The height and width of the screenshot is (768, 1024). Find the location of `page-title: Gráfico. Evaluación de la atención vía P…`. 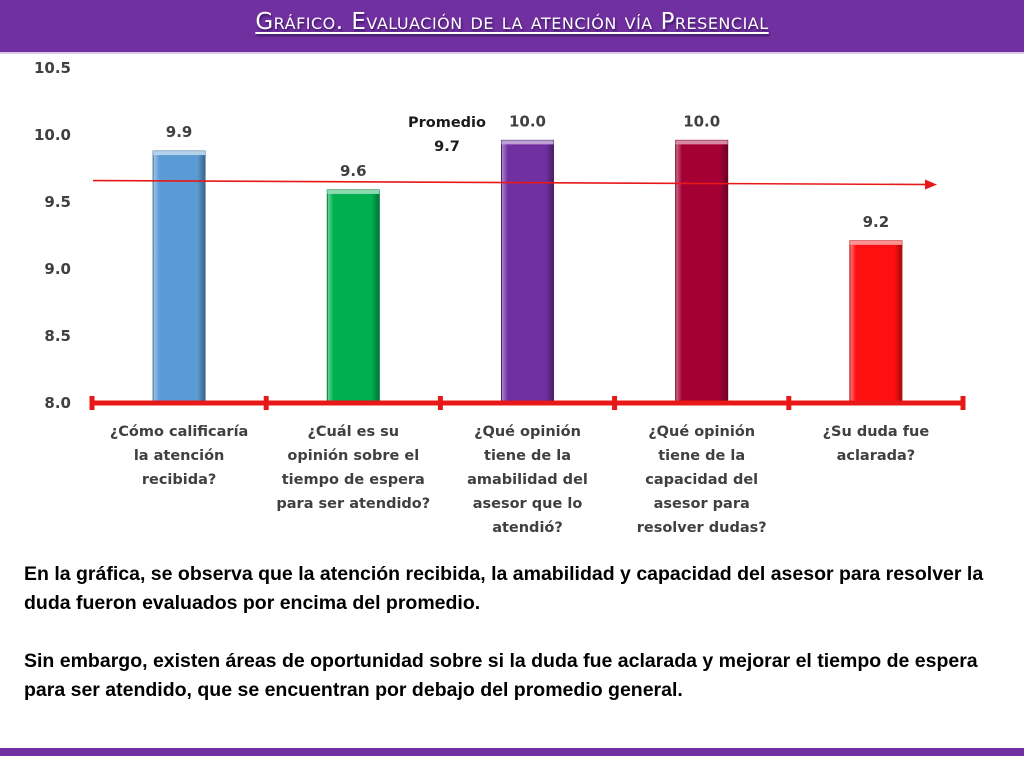

page-title: Gráfico. Evaluación de la atención vía P… is located at coordinates (512, 22).